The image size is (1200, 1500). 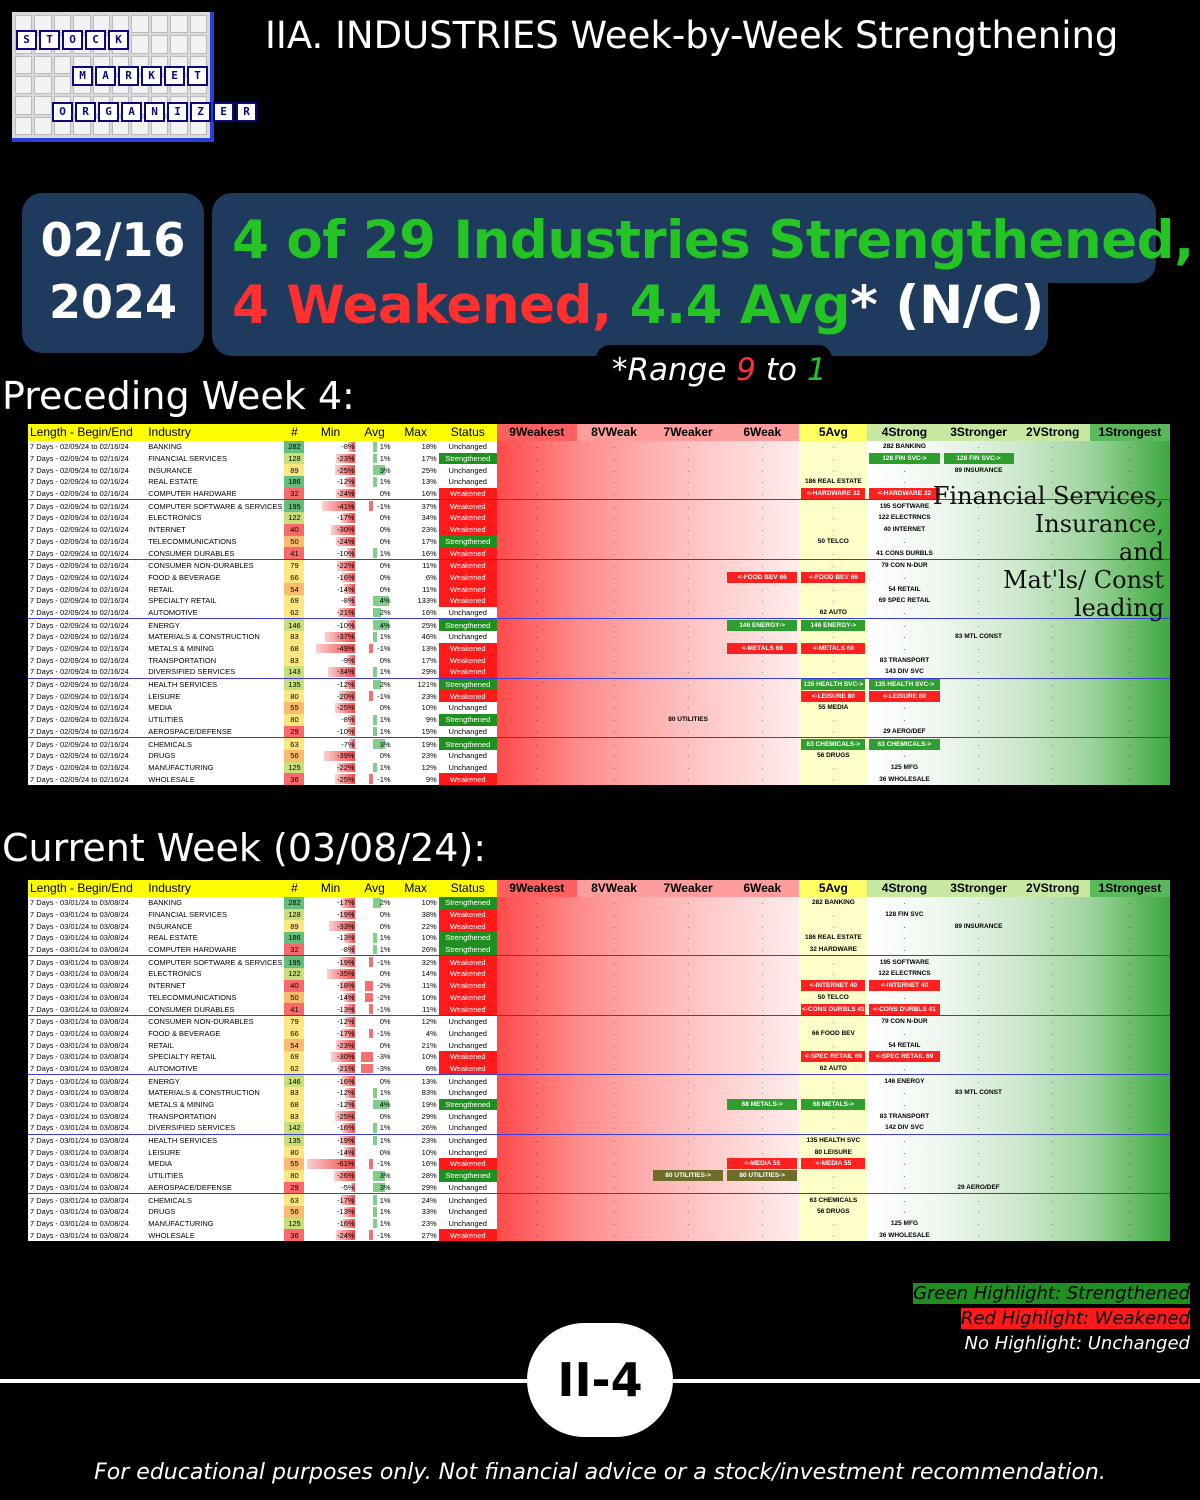 I want to click on min-cell: -25%, so click(x=330, y=1116).